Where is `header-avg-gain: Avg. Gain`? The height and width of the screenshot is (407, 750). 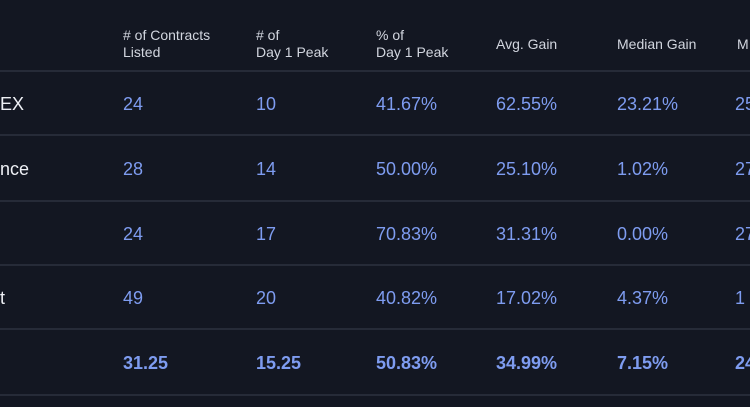
header-avg-gain: Avg. Gain is located at coordinates (527, 44).